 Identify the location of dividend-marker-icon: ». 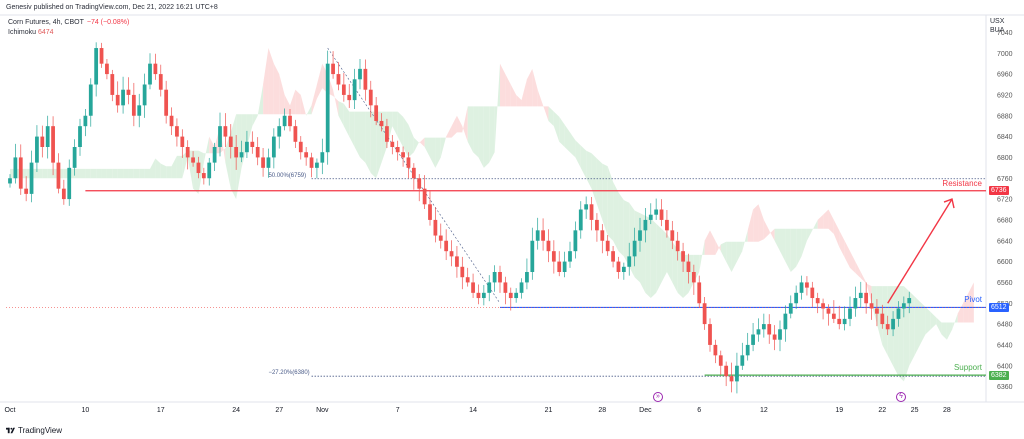
(658, 397).